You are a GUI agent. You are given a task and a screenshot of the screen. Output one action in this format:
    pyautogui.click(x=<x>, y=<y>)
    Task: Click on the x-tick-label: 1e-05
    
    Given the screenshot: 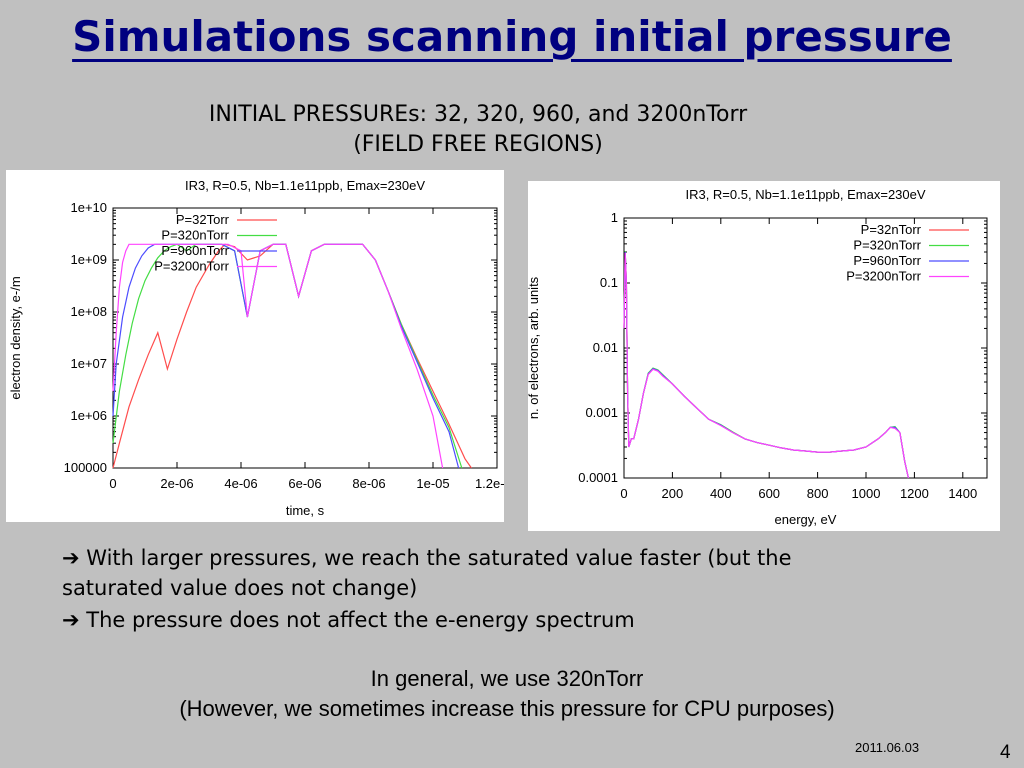 What is the action you would take?
    pyautogui.click(x=432, y=483)
    